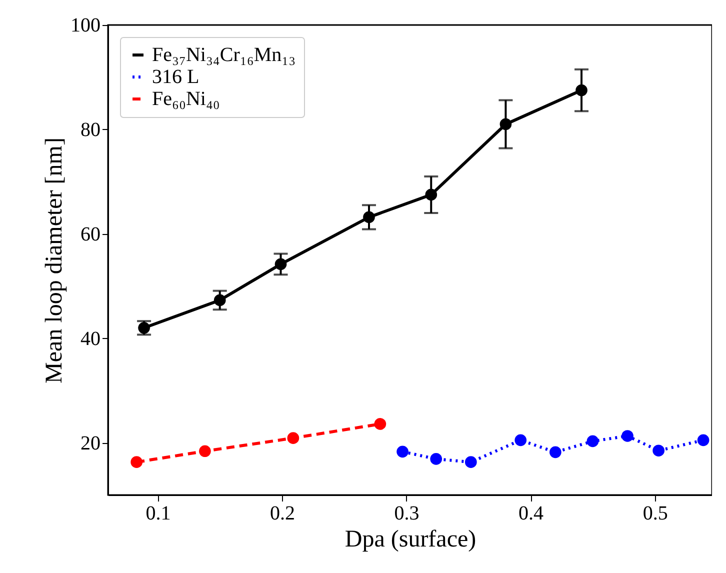  Describe the element at coordinates (176, 77) in the screenshot. I see `legend-label: 316 L` at that location.